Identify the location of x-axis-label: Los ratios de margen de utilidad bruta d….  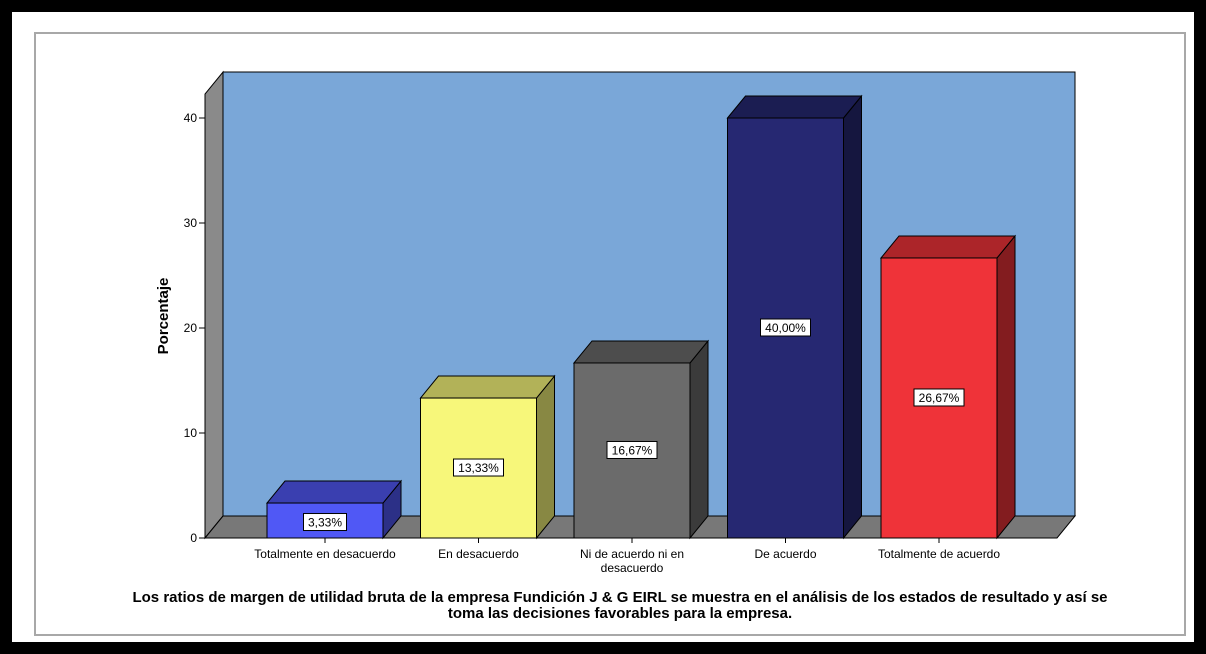
(620, 605).